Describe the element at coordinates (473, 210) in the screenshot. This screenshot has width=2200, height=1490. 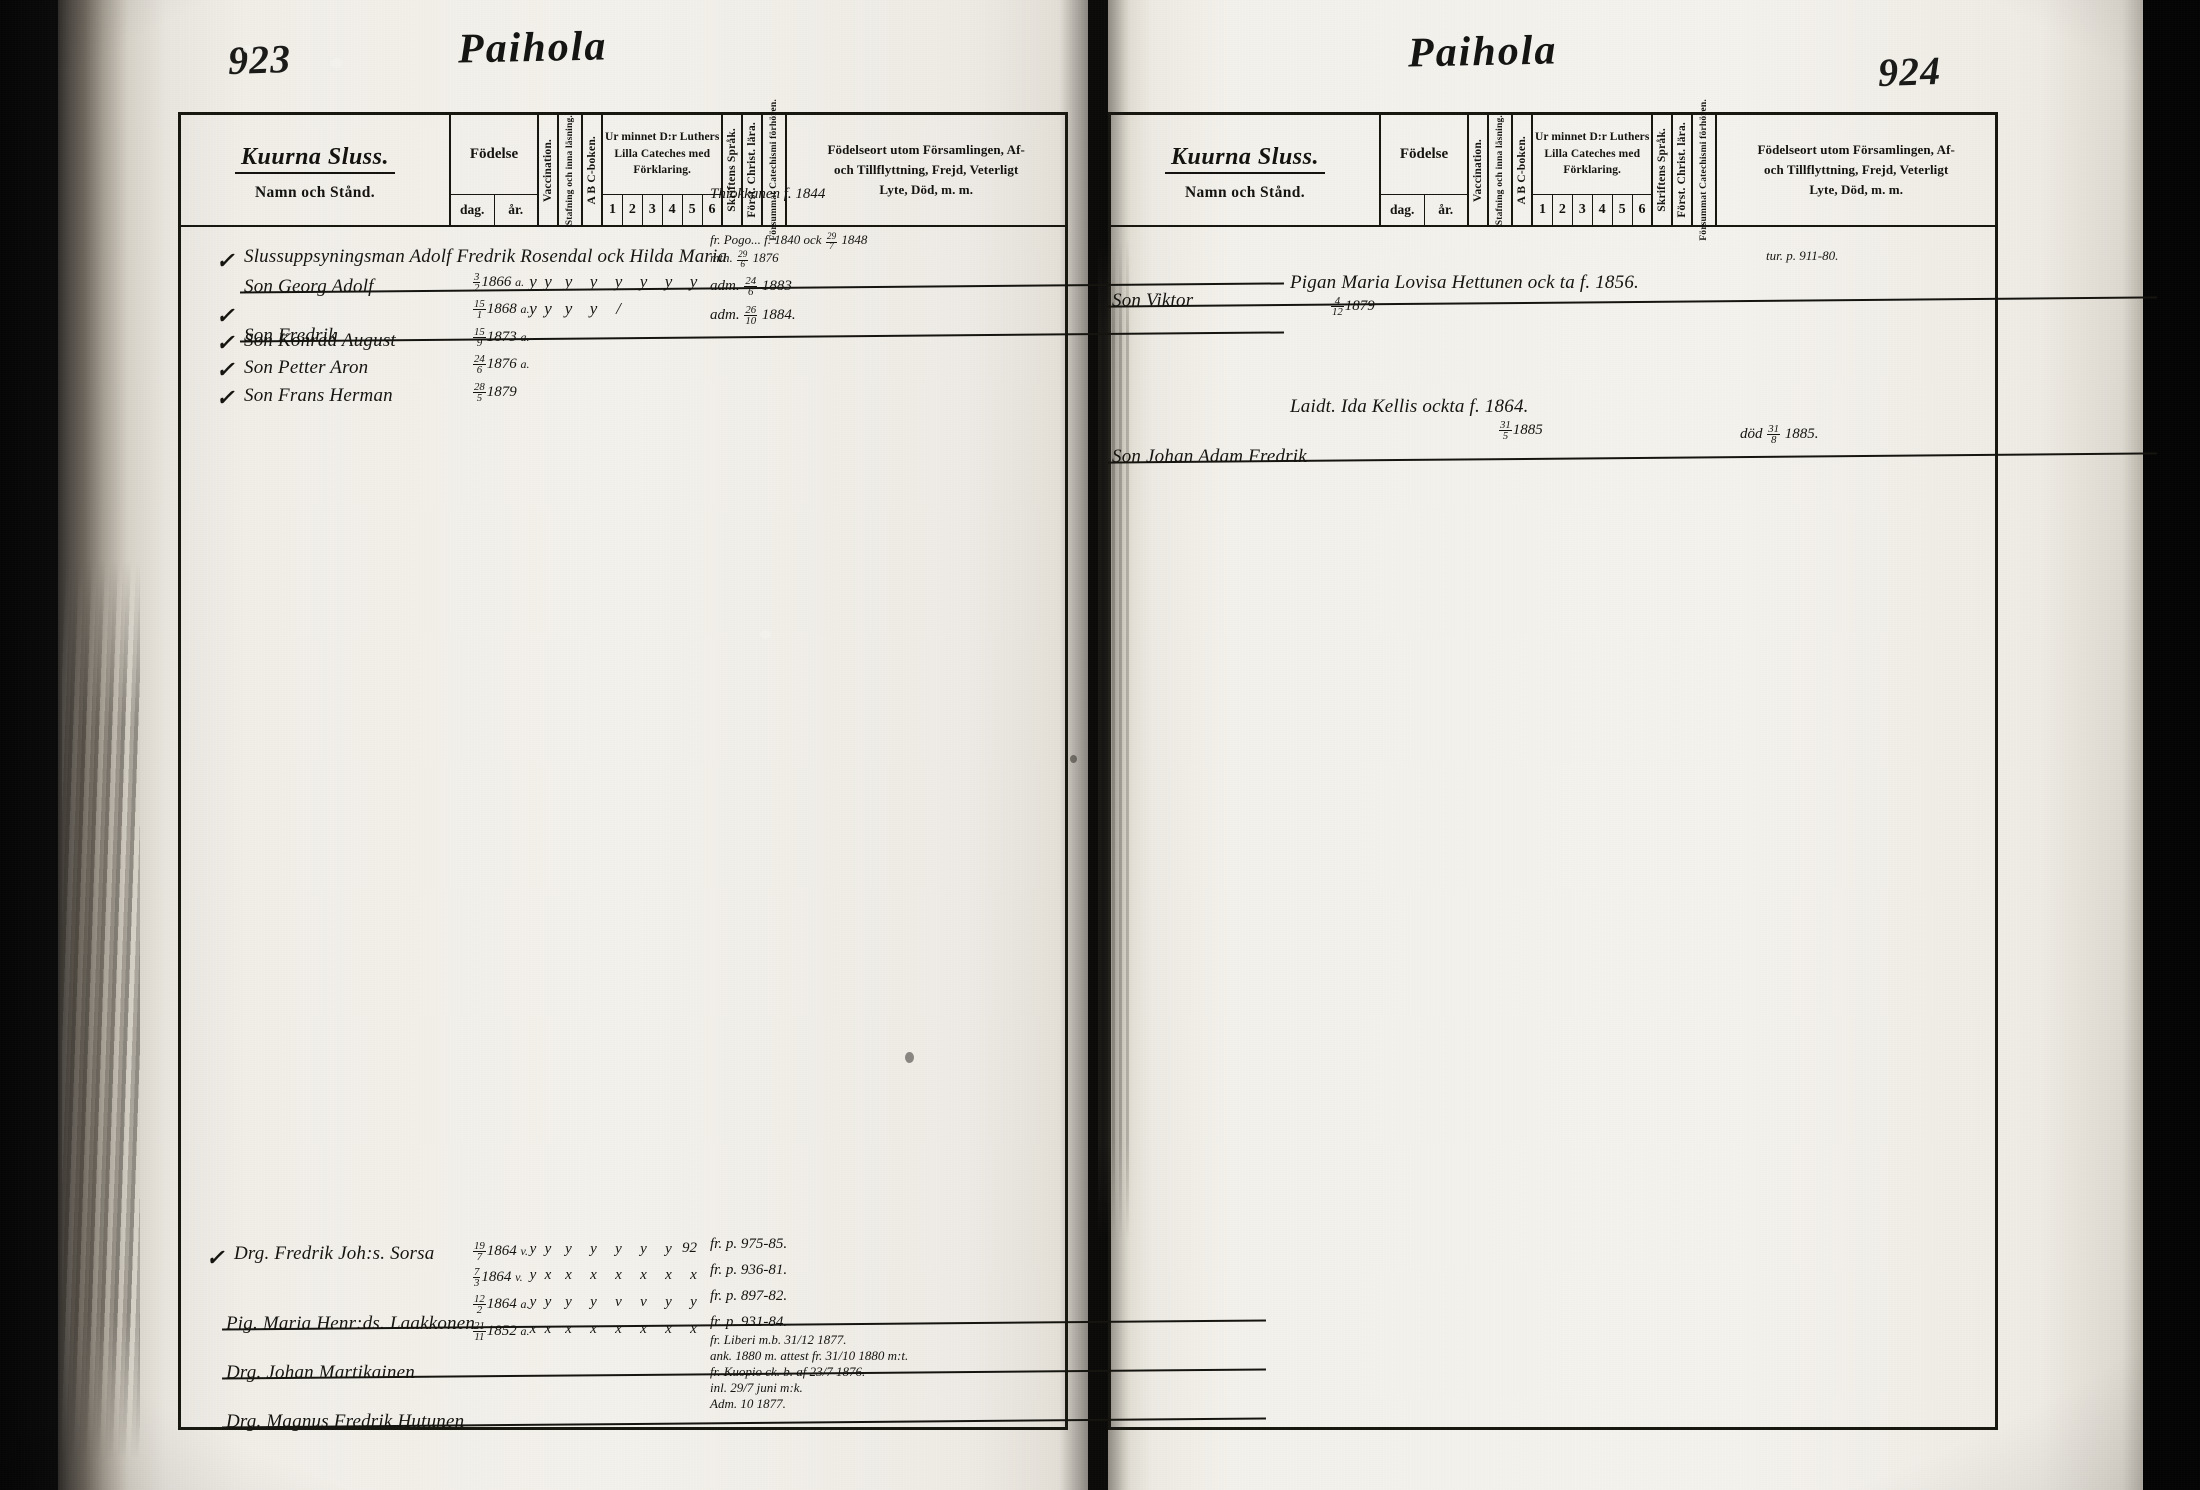
I see `col-birth-day: dag.` at that location.